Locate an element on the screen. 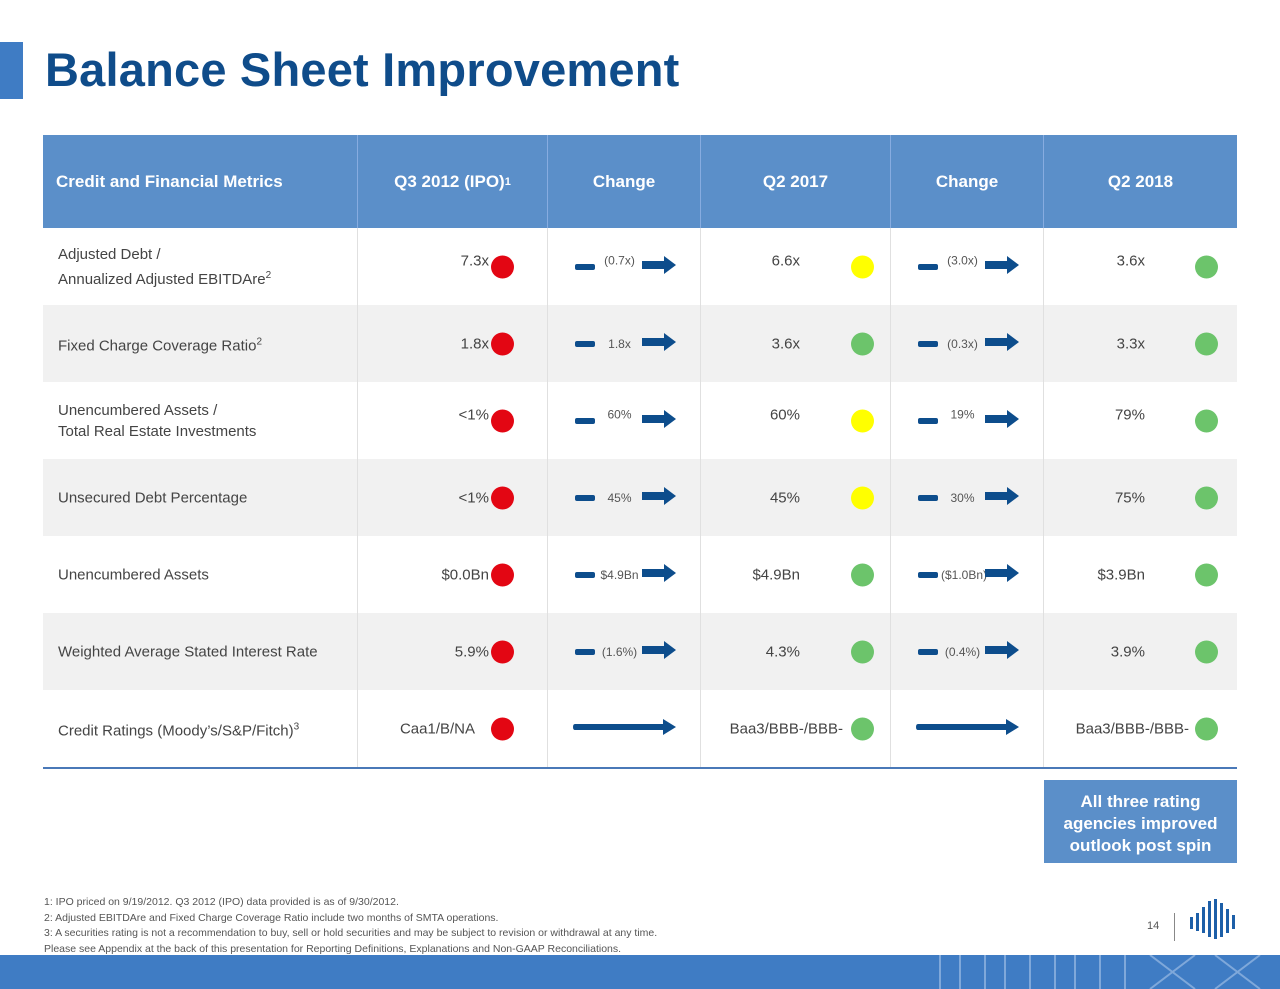 Image resolution: width=1280 pixels, height=989 pixels. callout-line: agencies improved is located at coordinates (1140, 823).